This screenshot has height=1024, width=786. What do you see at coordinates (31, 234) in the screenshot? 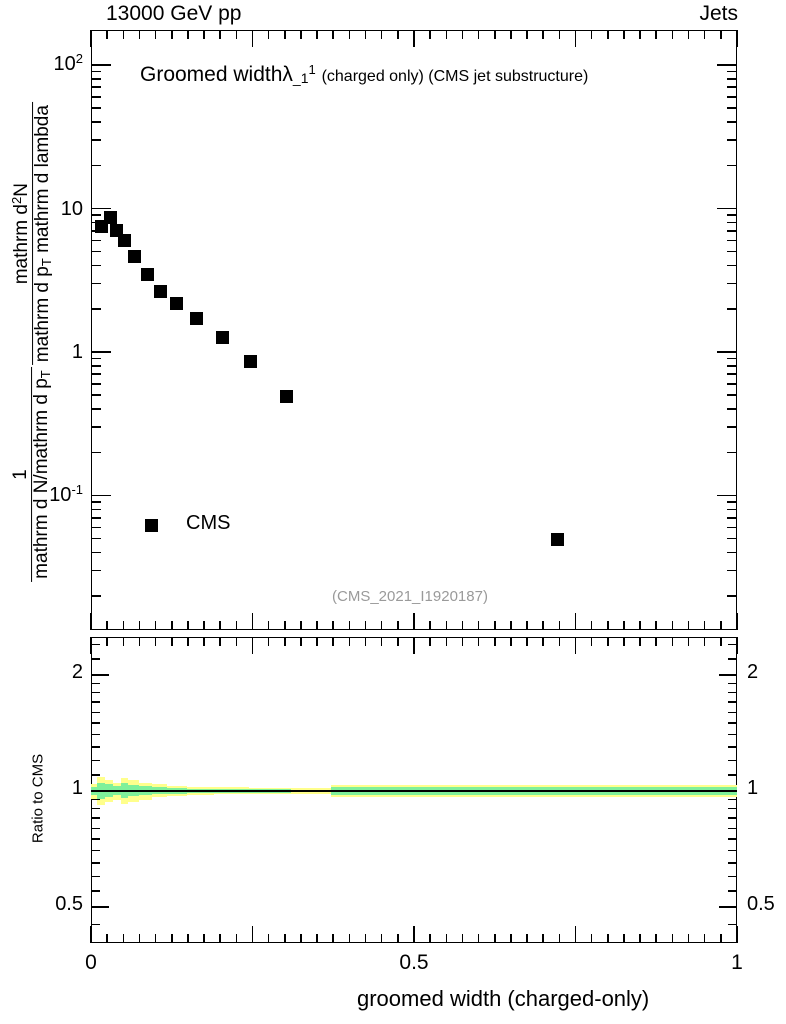
I see `y-axis-inner-fraction: mathrm d2N mathrm d pT mathrm d lambda` at bounding box center [31, 234].